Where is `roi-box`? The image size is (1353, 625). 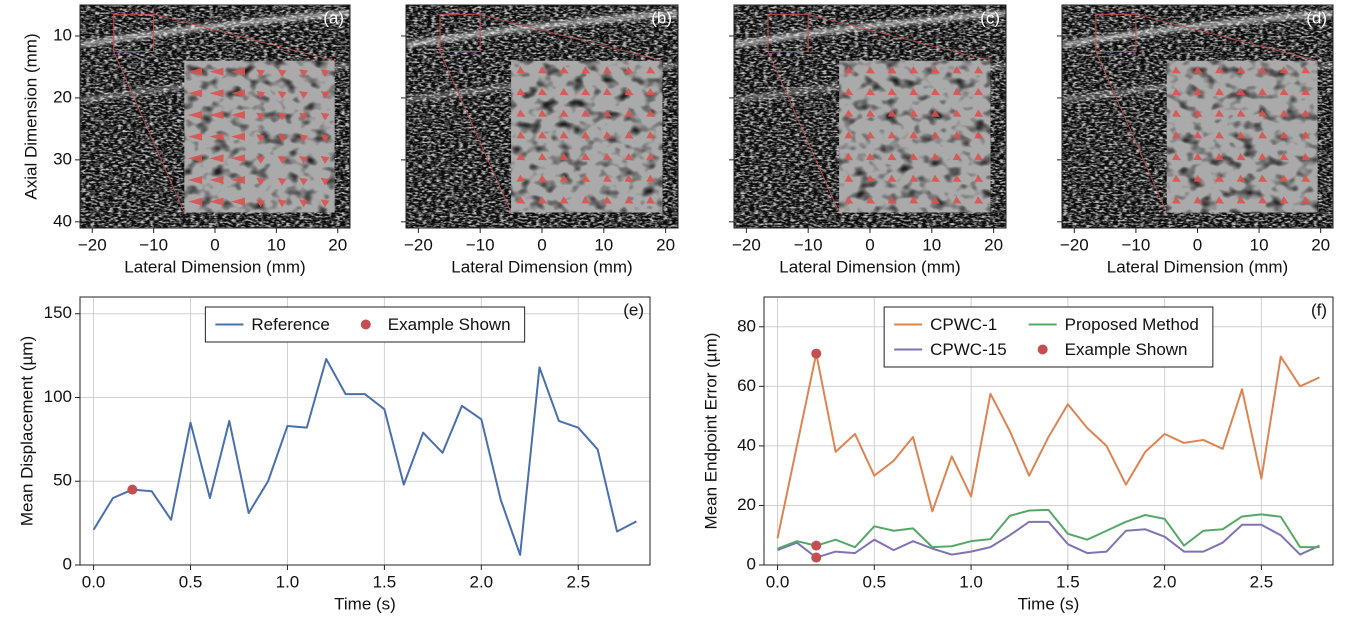 roi-box is located at coordinates (788, 32).